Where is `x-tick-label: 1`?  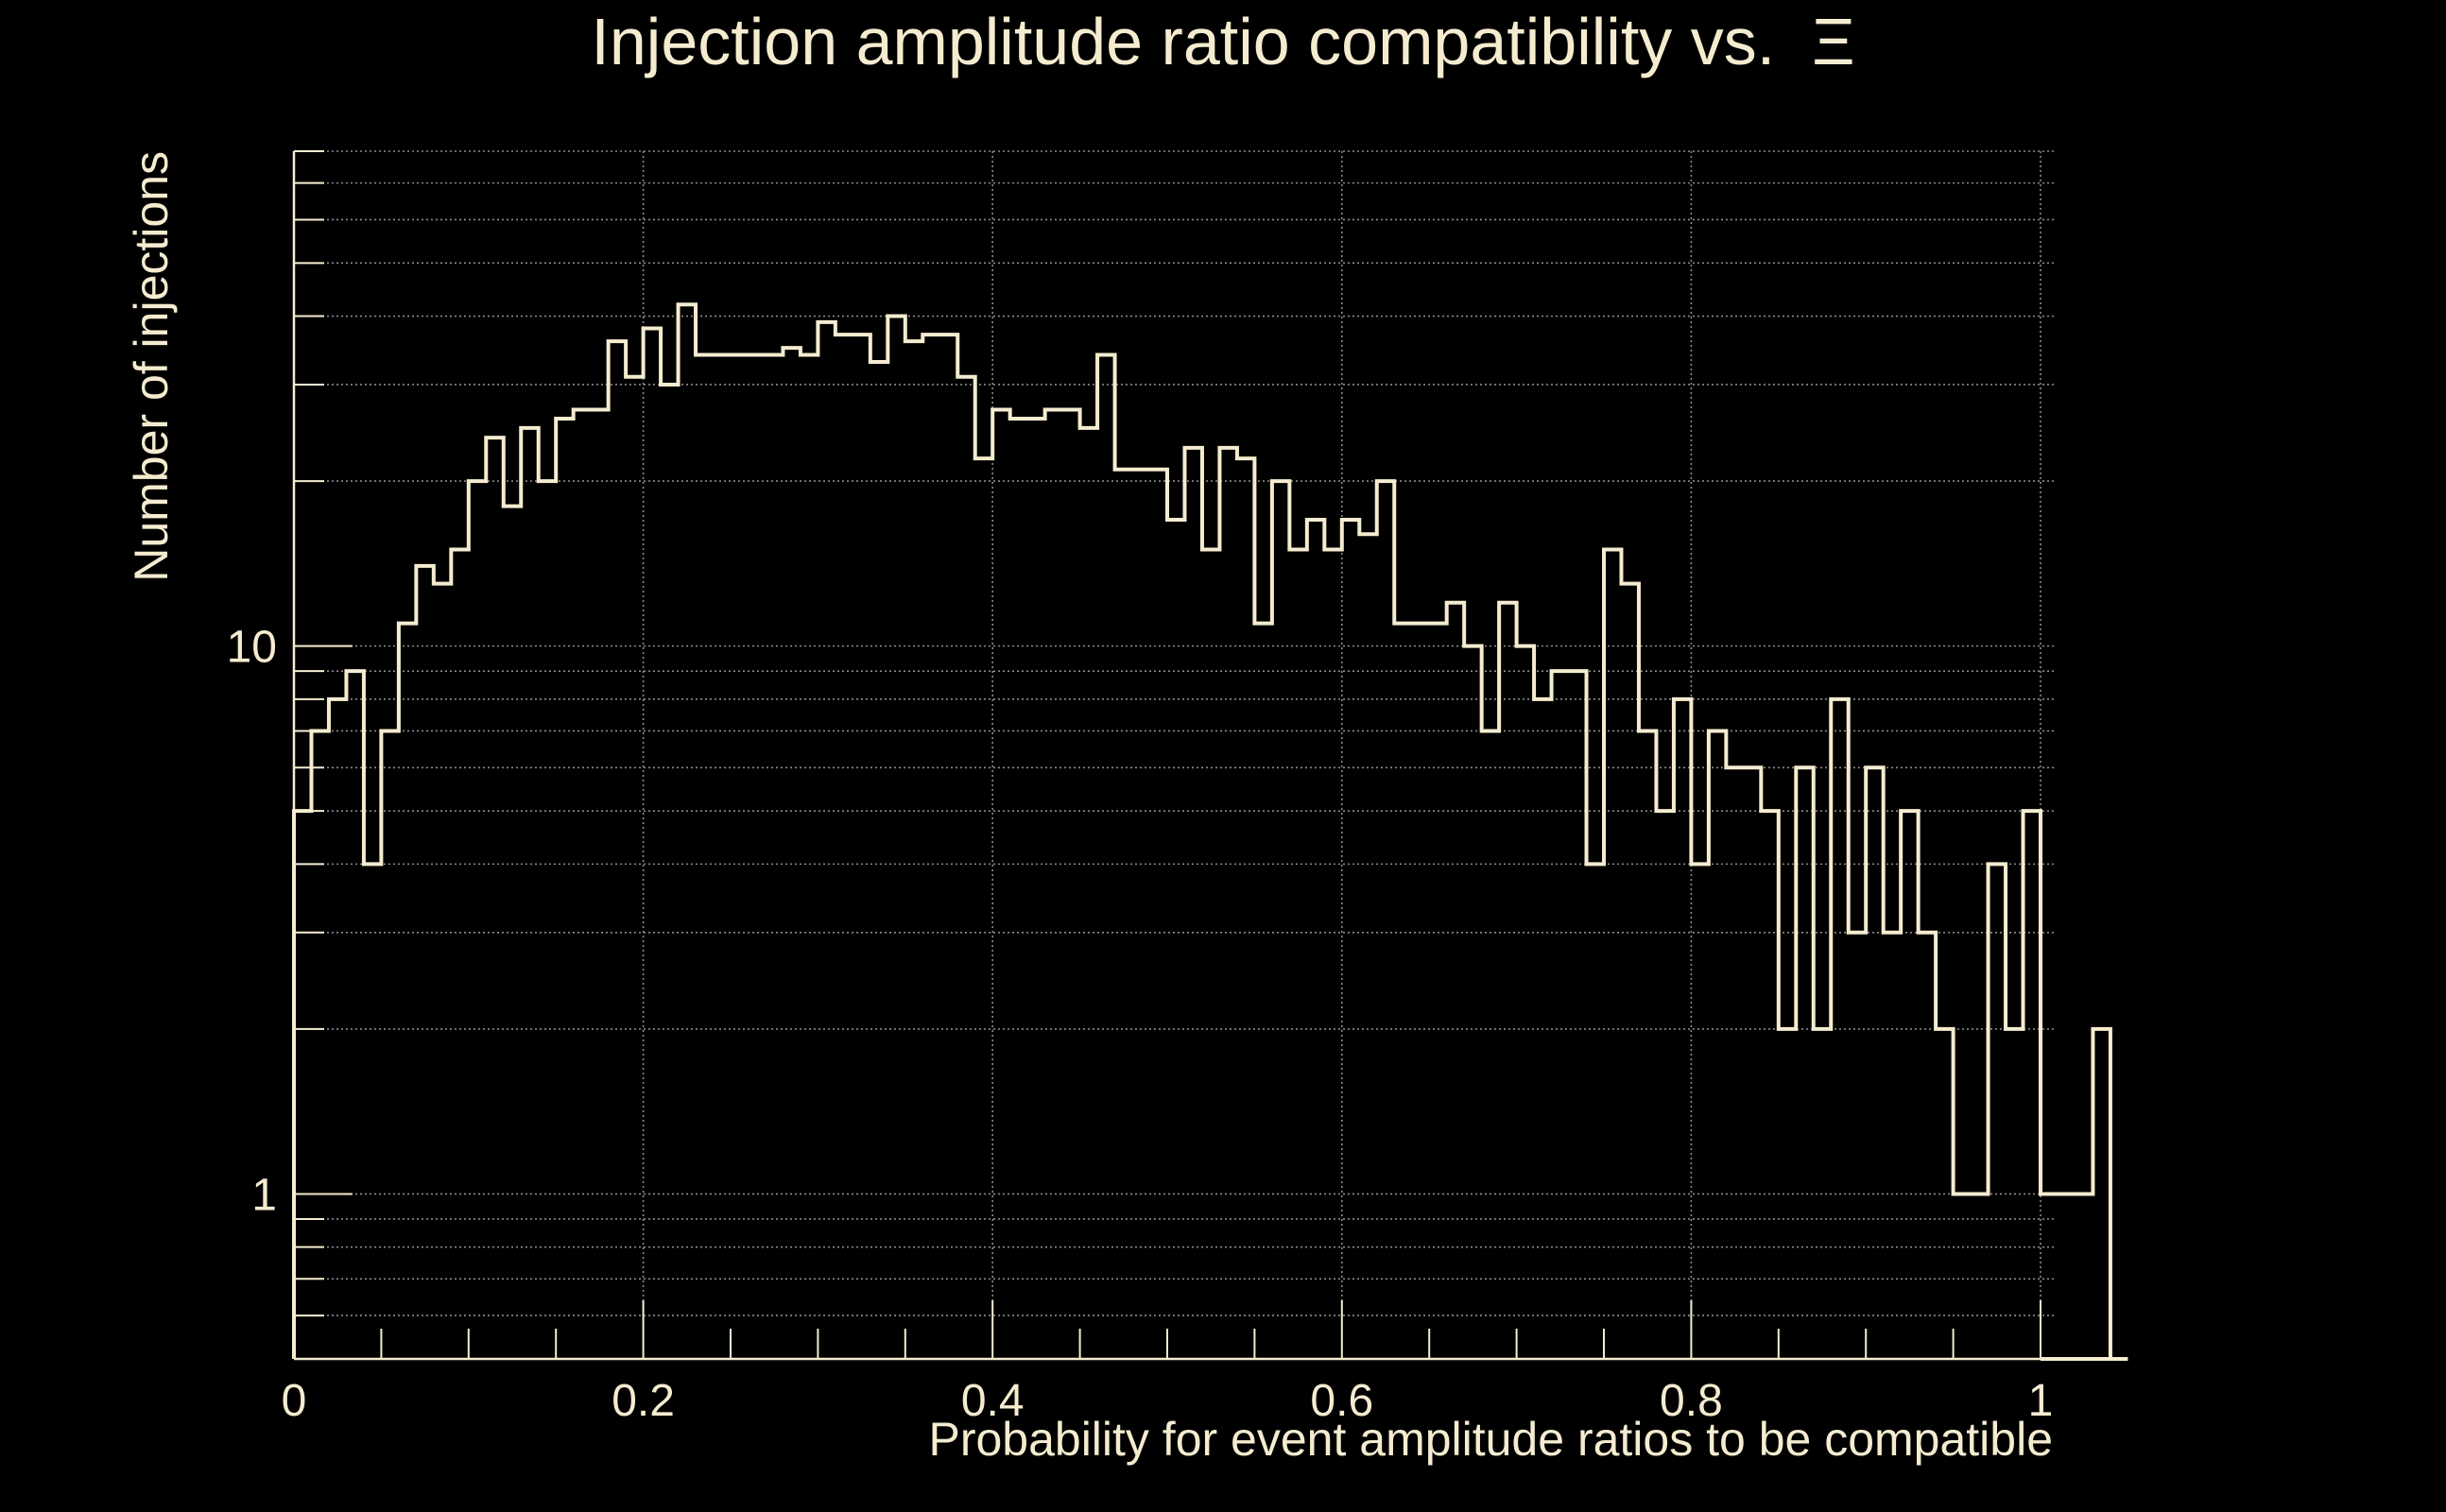
x-tick-label: 1 is located at coordinates (2041, 1401).